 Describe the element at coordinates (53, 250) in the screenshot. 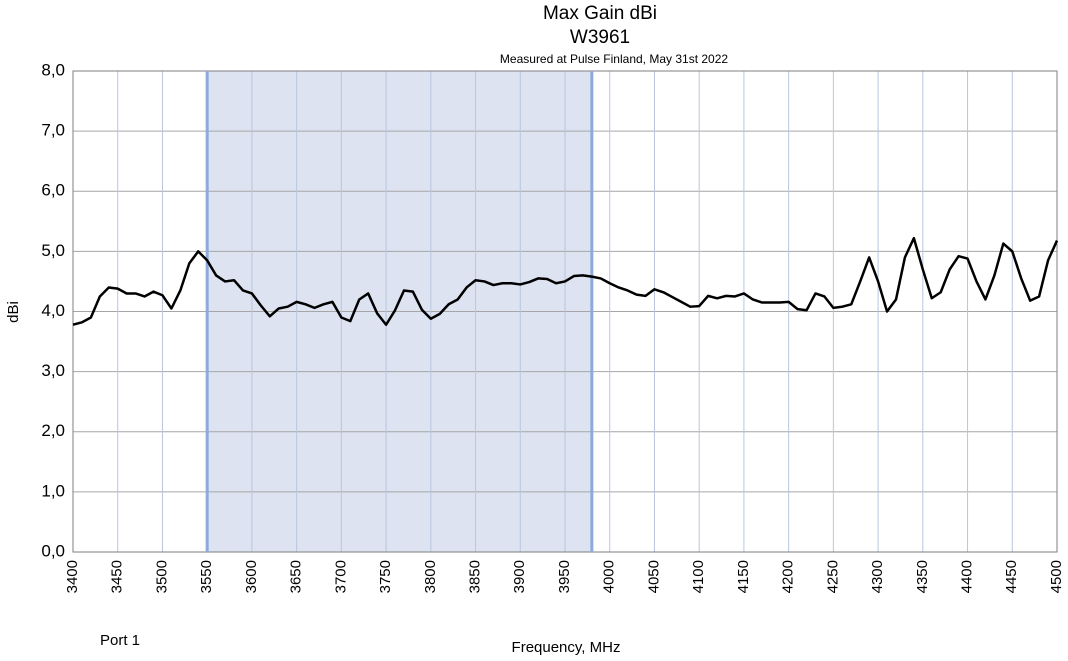

I see `y-tick-label: 5,0` at that location.